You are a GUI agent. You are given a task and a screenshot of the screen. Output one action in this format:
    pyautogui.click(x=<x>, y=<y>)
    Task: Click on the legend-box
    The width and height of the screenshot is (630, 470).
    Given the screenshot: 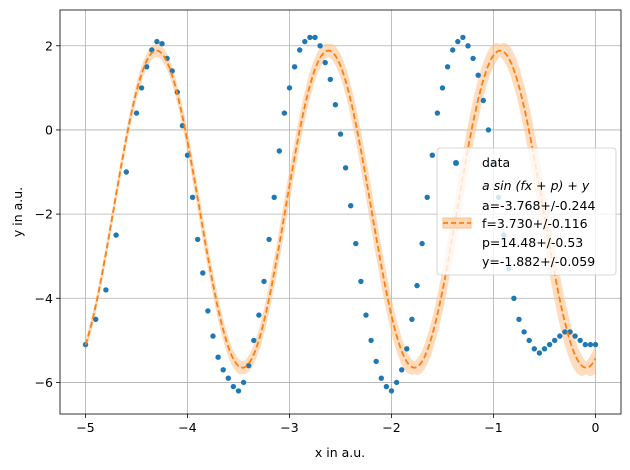 What is the action you would take?
    pyautogui.click(x=526, y=211)
    